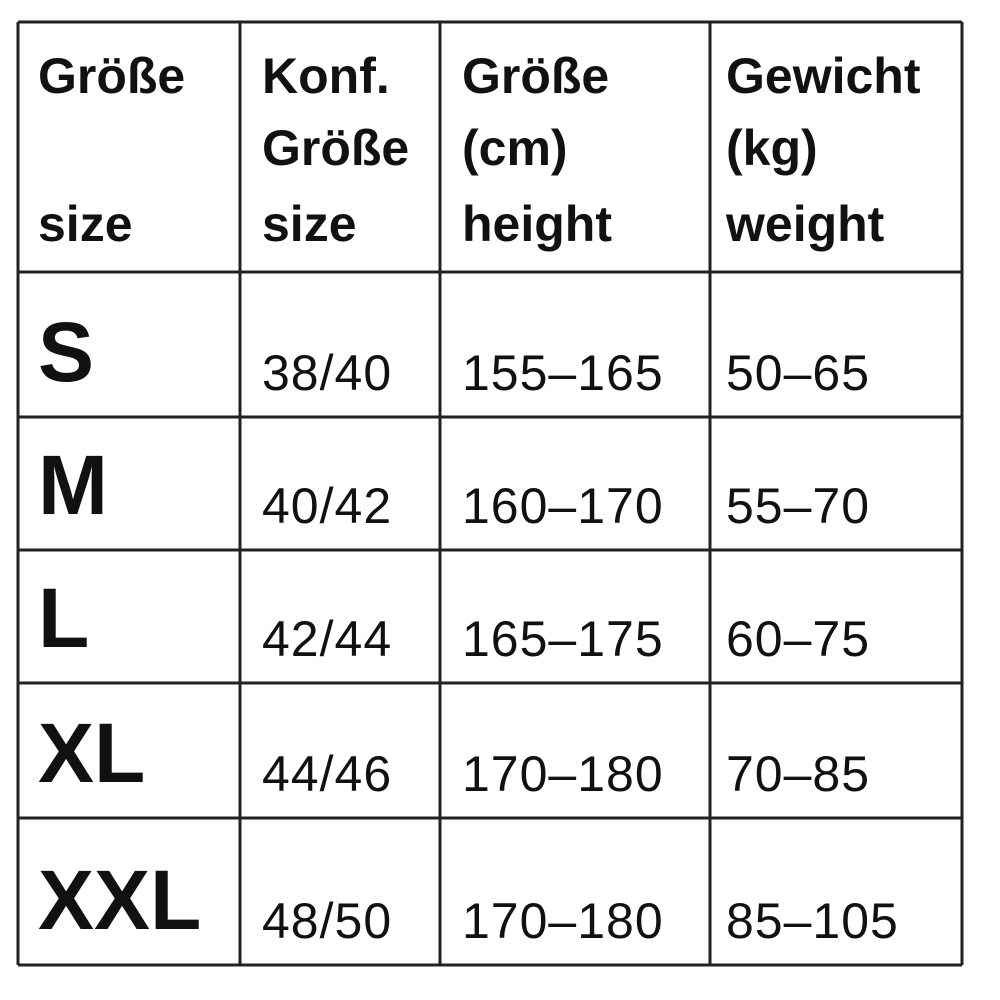 This screenshot has height=1000, width=1000. I want to click on cell-value: 42/44, so click(327, 639).